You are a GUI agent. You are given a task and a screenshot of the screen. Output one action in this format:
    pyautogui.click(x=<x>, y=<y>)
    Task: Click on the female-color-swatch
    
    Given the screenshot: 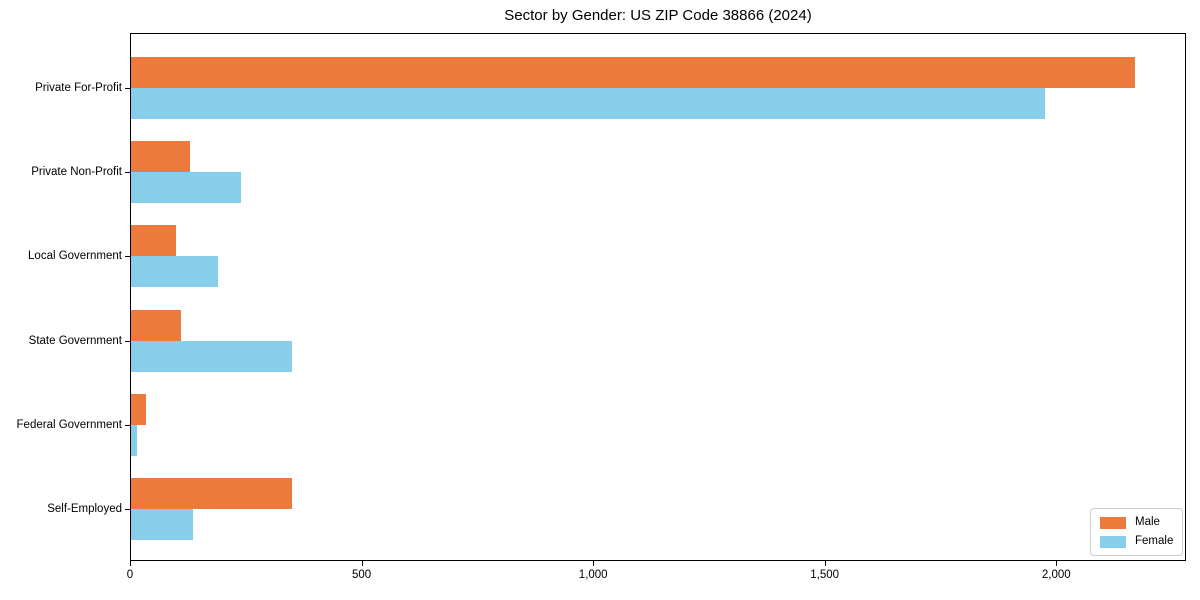 What is the action you would take?
    pyautogui.click(x=1113, y=541)
    